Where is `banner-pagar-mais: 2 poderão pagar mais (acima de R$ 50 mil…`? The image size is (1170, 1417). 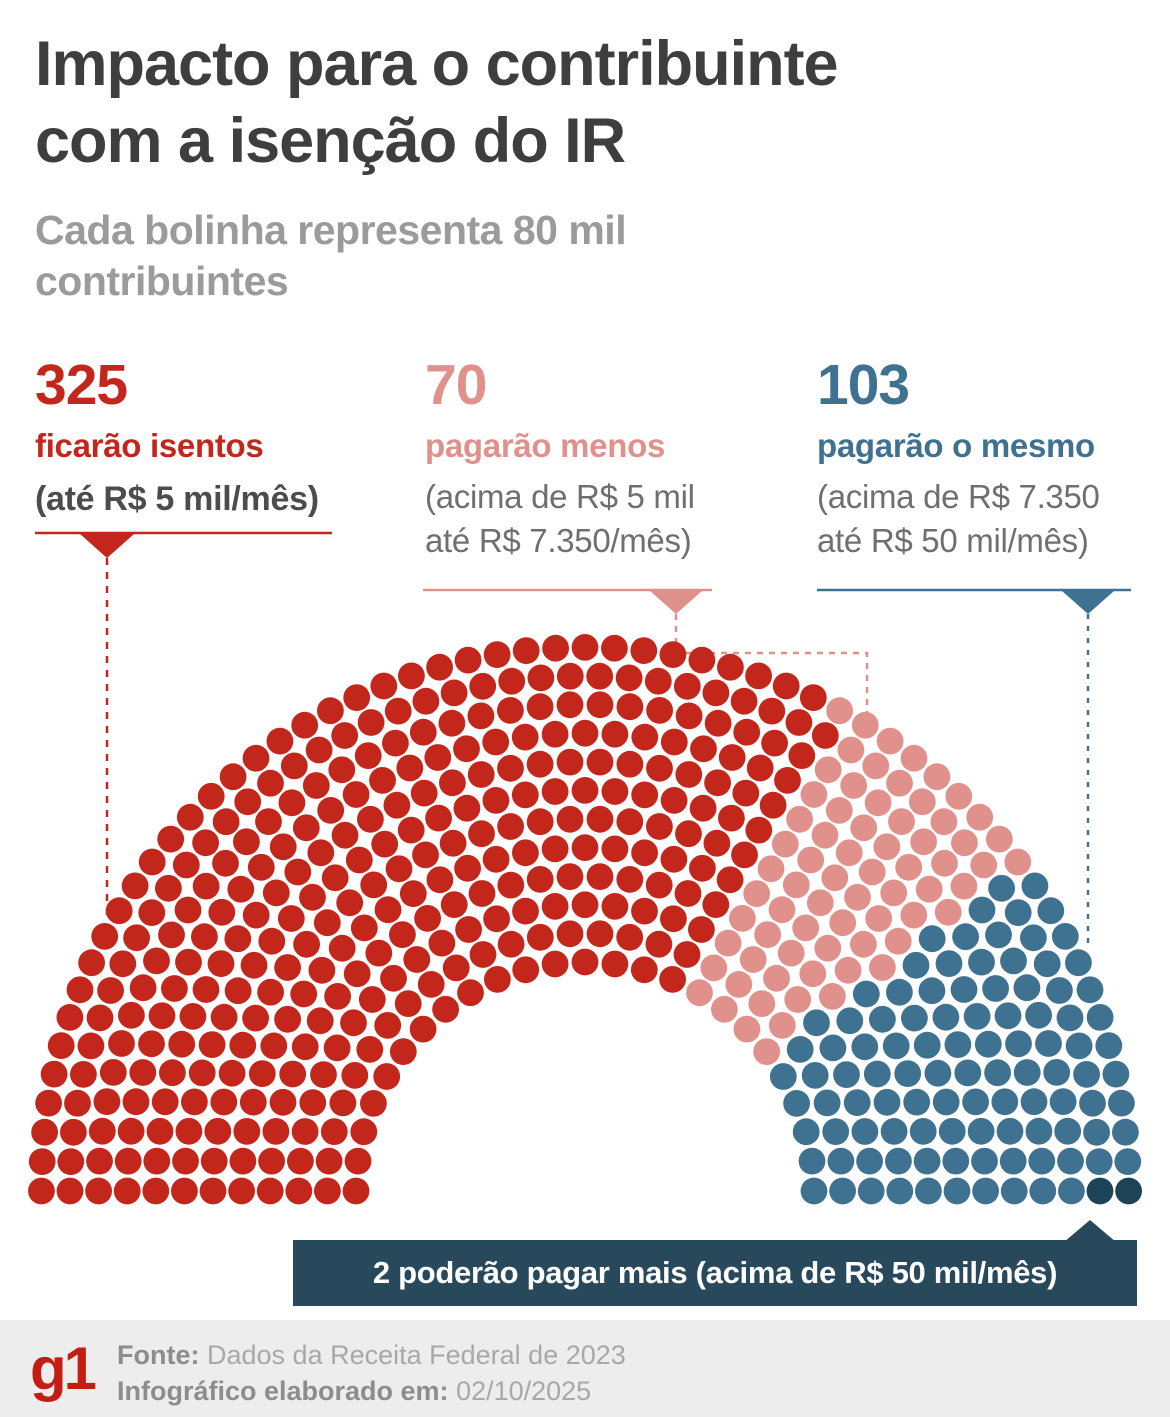 banner-pagar-mais: 2 poderão pagar mais (acima de R$ 50 mil… is located at coordinates (715, 1273).